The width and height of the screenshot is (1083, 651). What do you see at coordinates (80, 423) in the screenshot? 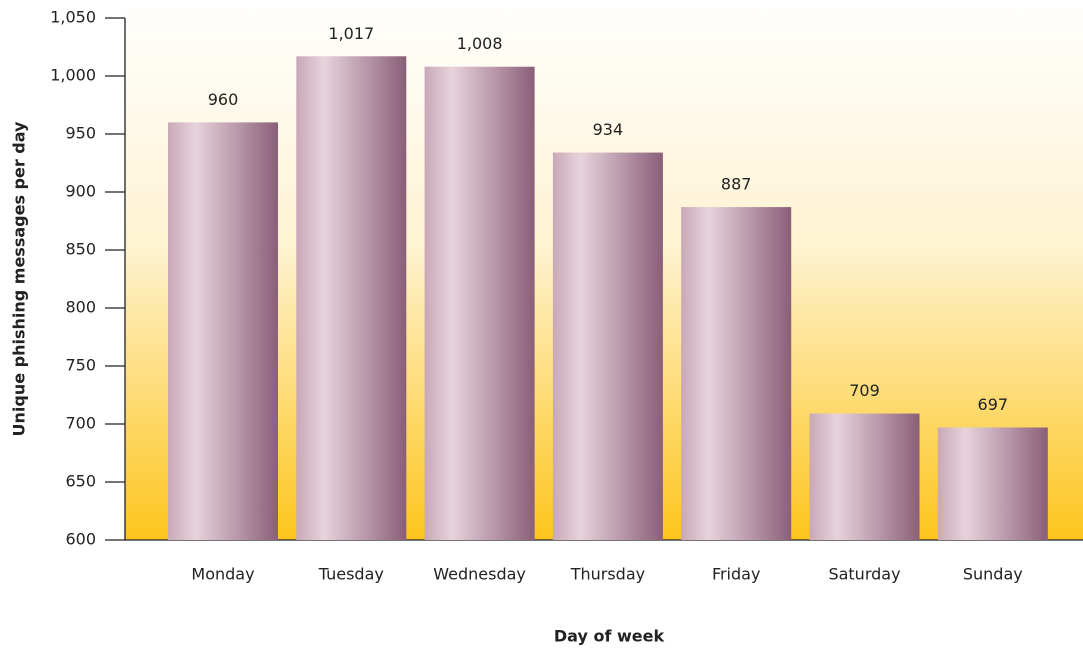
I see `y-tick-label: 700` at bounding box center [80, 423].